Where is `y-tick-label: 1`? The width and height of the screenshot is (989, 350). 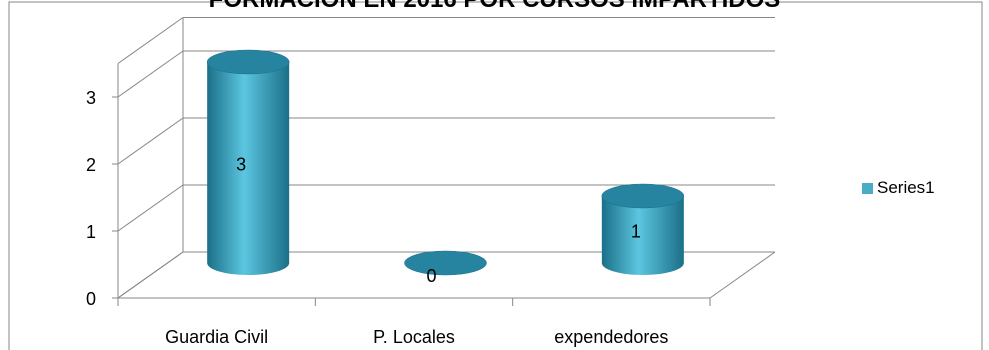
y-tick-label: 1 is located at coordinates (91, 232).